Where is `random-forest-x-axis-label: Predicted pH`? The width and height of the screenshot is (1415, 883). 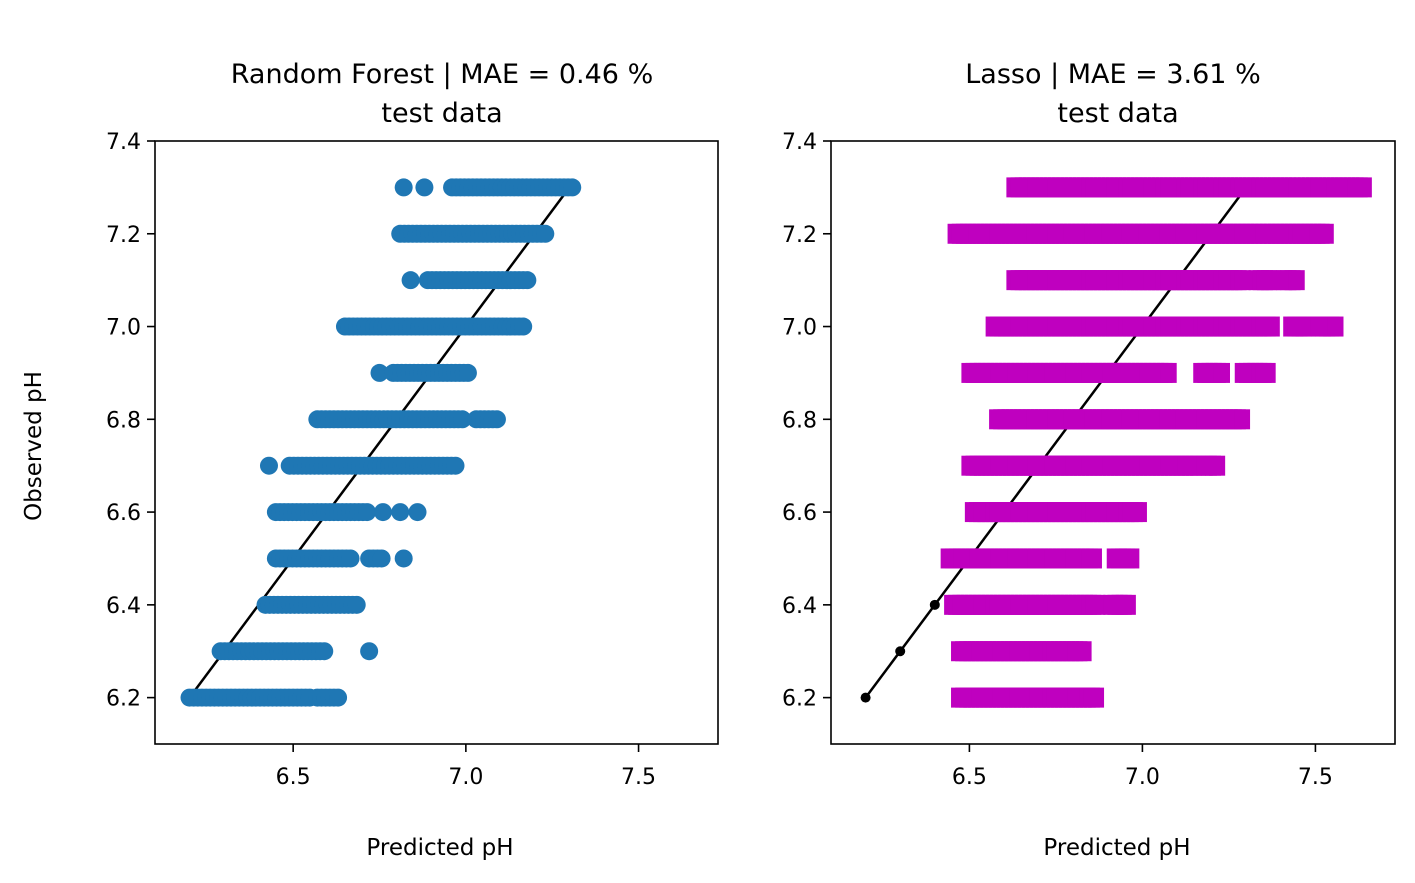 random-forest-x-axis-label: Predicted pH is located at coordinates (439, 848).